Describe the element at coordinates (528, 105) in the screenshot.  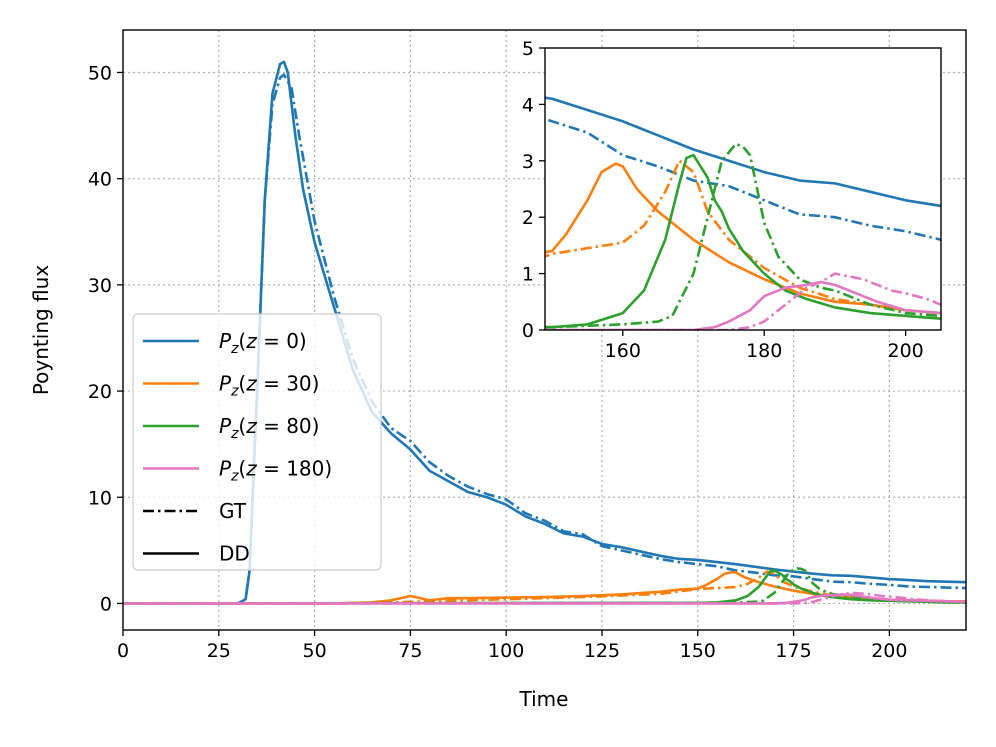
I see `inset-y-tick-label: 4` at that location.